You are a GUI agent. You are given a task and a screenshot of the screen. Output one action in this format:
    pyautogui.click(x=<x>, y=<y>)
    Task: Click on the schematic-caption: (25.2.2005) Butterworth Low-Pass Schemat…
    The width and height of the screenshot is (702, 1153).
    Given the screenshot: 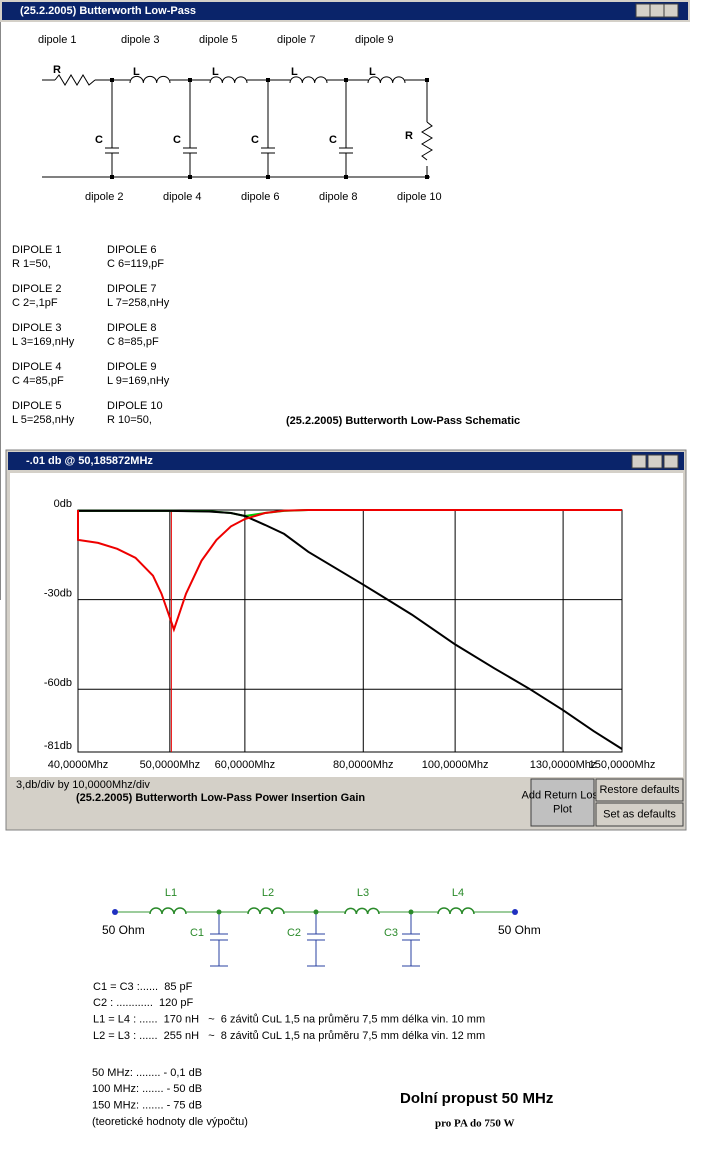 What is the action you would take?
    pyautogui.click(x=403, y=421)
    